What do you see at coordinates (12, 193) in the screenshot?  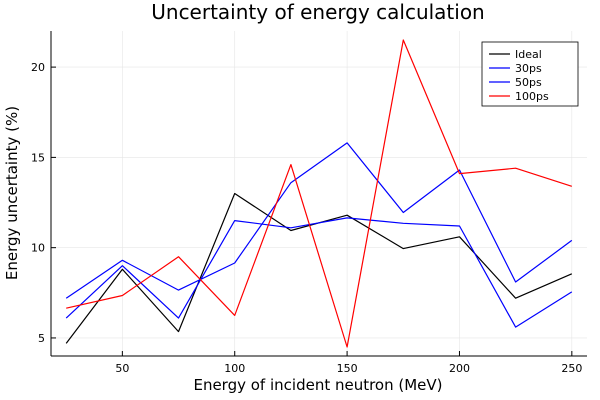 I see `y-axis-label: Energy uncertainty (%)` at bounding box center [12, 193].